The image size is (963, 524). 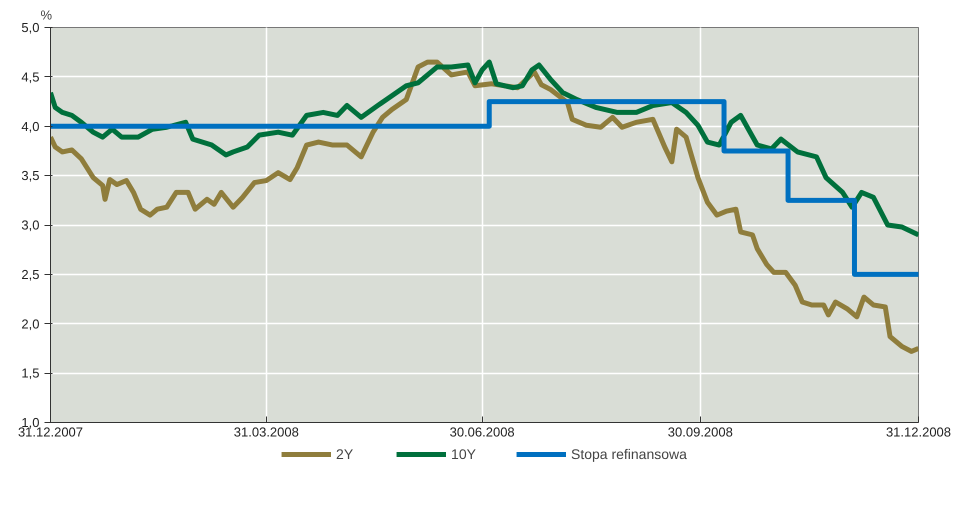 I want to click on y-tick-label: 4,0, so click(x=30, y=126).